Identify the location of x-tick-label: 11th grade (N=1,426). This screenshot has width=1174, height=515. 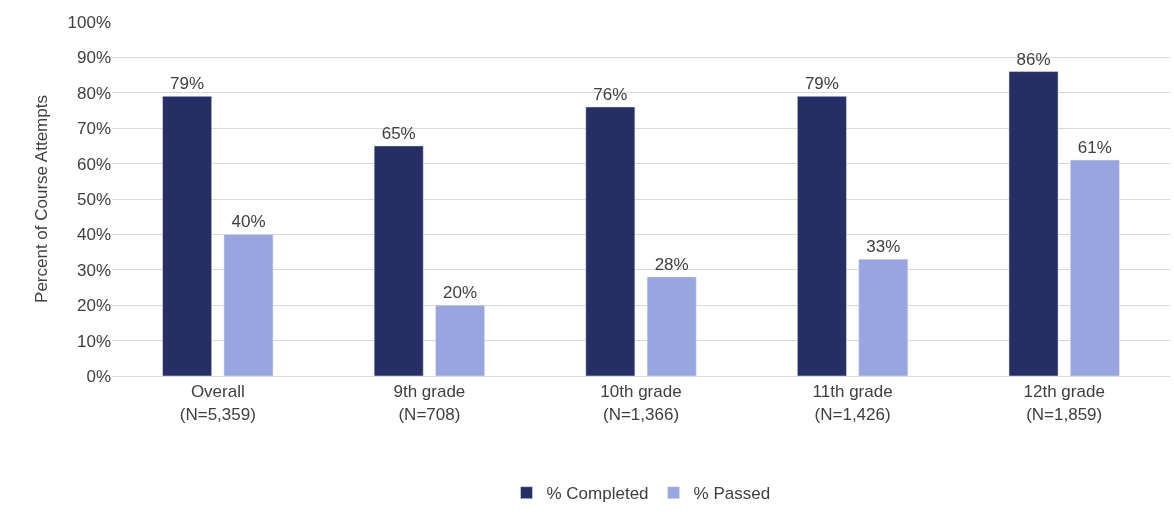
(852, 403).